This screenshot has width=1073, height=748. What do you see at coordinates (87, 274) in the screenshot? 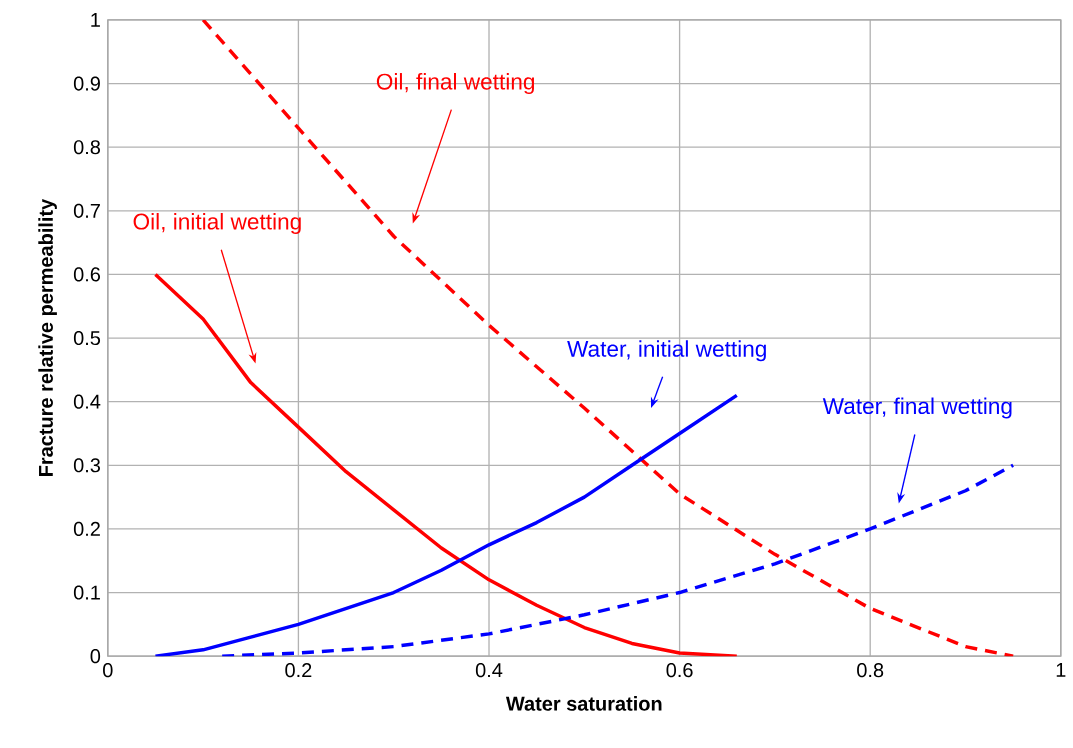
I see `y-tick-label: 0.6` at bounding box center [87, 274].